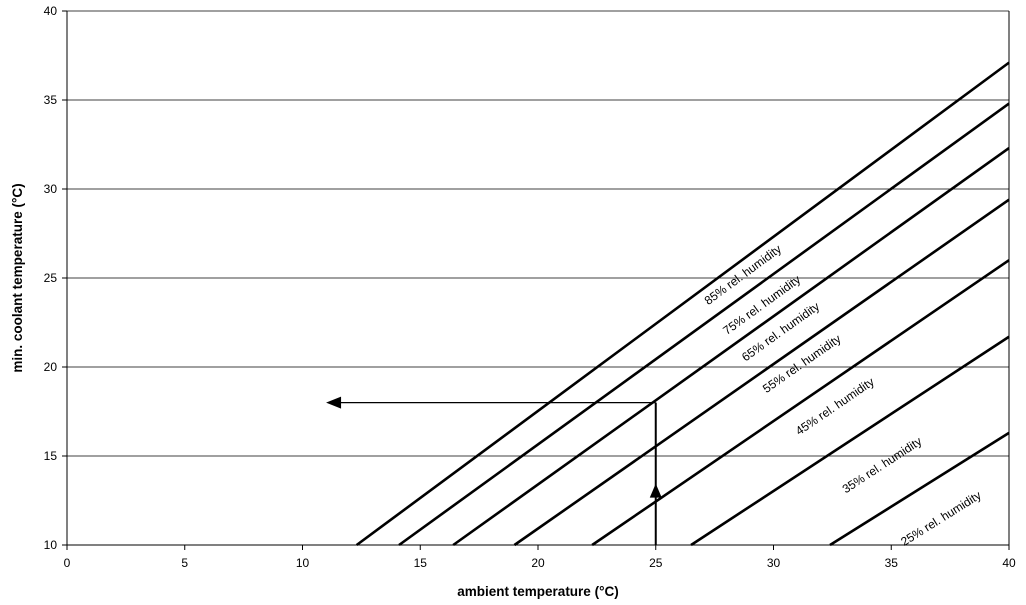 The height and width of the screenshot is (605, 1026). Describe the element at coordinates (51, 278) in the screenshot. I see `y-tick-label-25: 25` at that location.